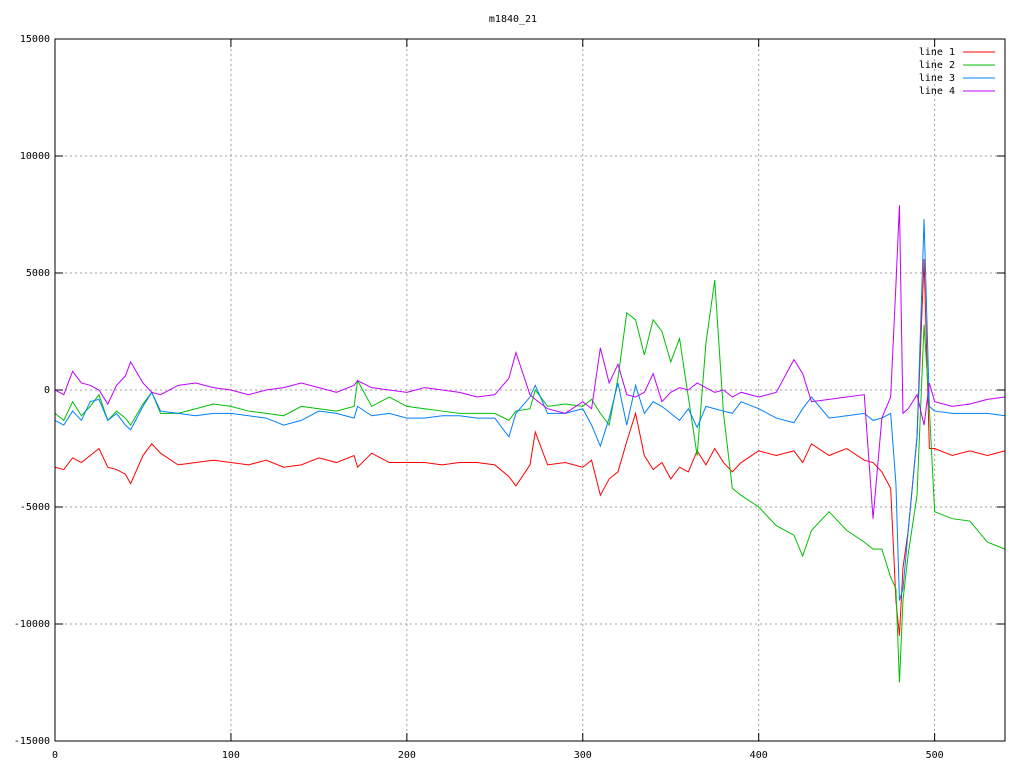 This screenshot has width=1024, height=768. I want to click on y-tick-label: -15000, so click(32, 741).